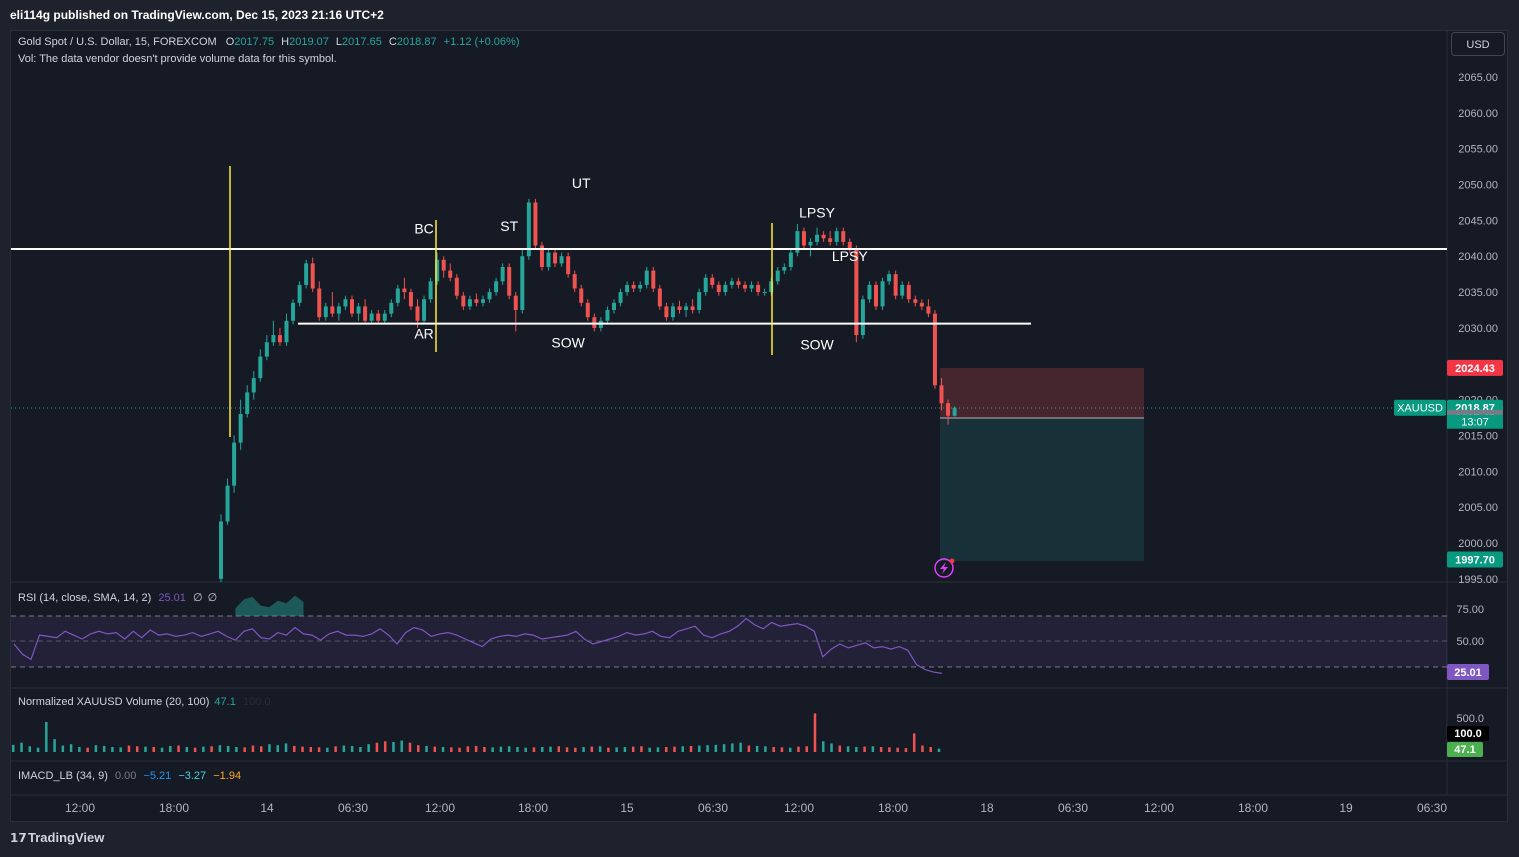  What do you see at coordinates (267, 808) in the screenshot?
I see `time-axis-tick: 14` at bounding box center [267, 808].